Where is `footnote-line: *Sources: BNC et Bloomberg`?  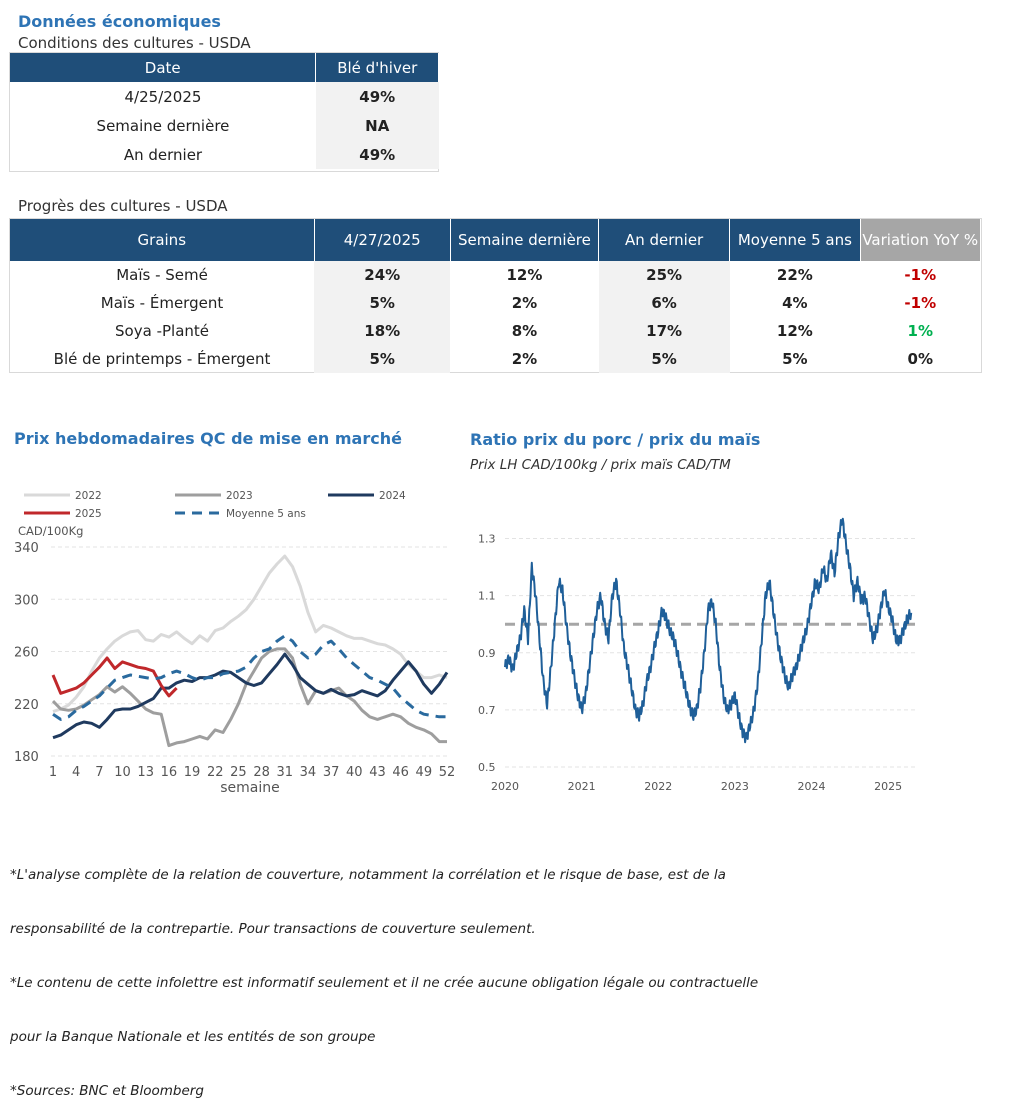
footnote-line: *Sources: BNC et Bloomberg is located at coordinates (107, 1091).